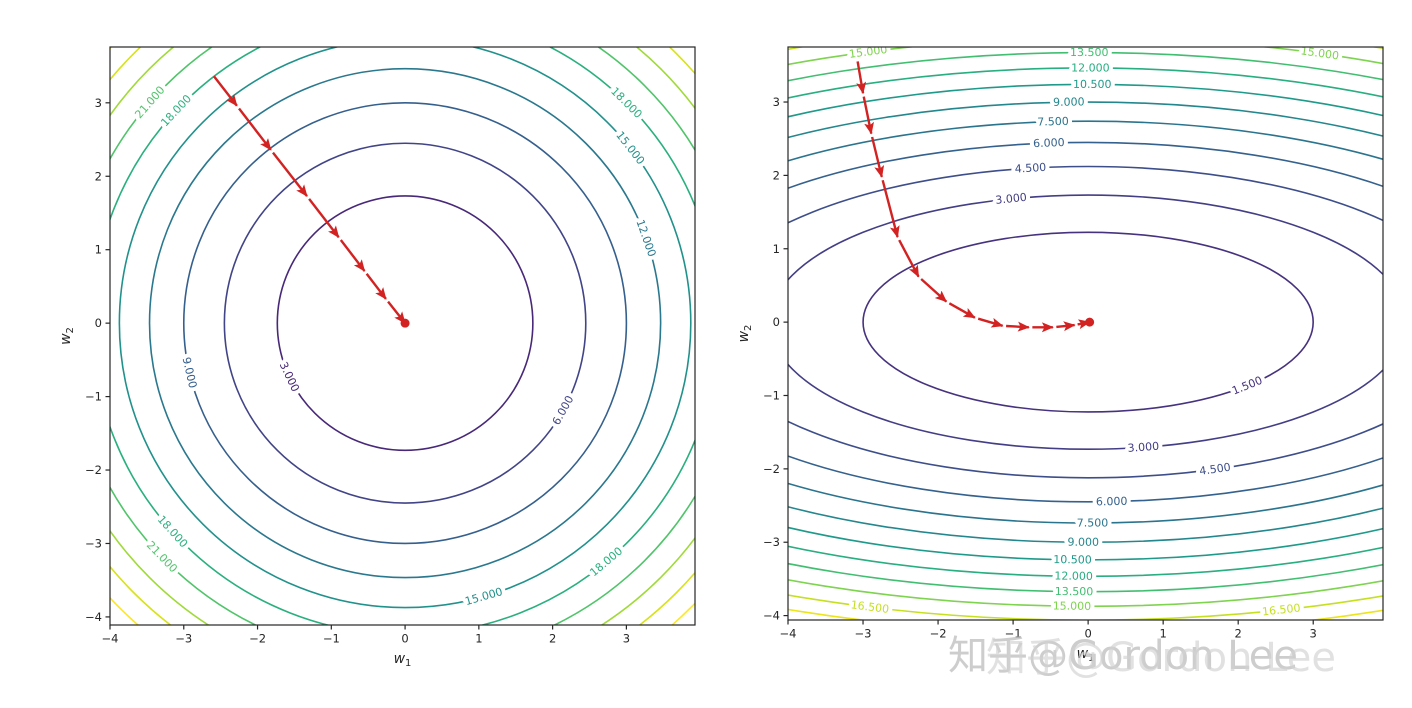 This screenshot has width=1412, height=708. Describe the element at coordinates (98, 250) in the screenshot. I see `y-tick-label: 1` at that location.